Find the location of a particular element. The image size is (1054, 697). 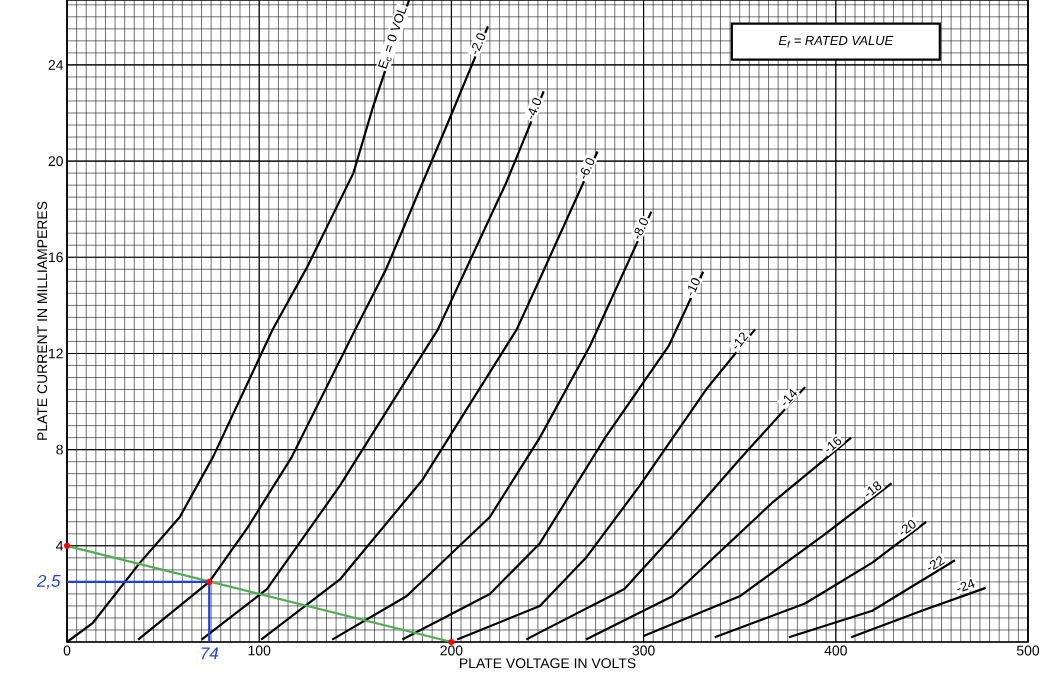

text: -14 is located at coordinates (790, 397).